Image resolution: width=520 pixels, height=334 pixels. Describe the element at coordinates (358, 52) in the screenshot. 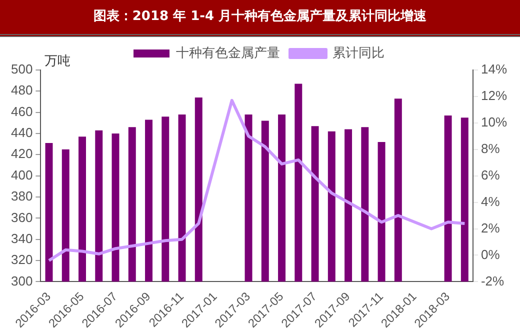

I see `legend-label: 累计同比` at that location.